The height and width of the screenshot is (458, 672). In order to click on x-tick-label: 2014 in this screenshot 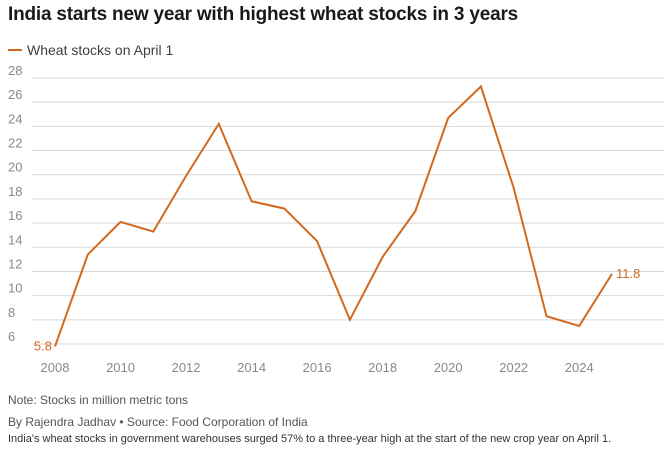, I will do `click(251, 367)`.